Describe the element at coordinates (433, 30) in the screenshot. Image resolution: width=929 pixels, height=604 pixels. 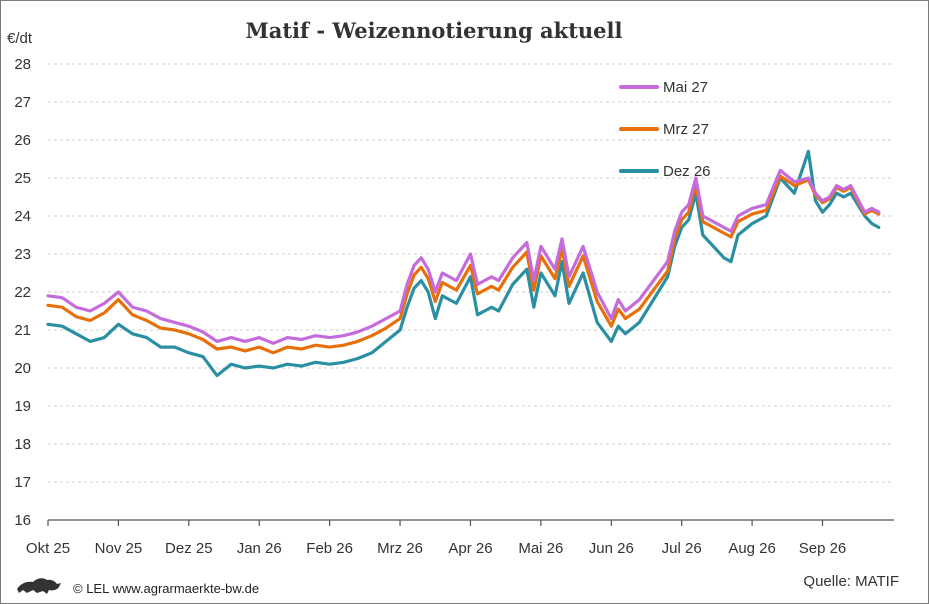
I see `chart-title: Matif - Weizennotierung aktuell` at that location.